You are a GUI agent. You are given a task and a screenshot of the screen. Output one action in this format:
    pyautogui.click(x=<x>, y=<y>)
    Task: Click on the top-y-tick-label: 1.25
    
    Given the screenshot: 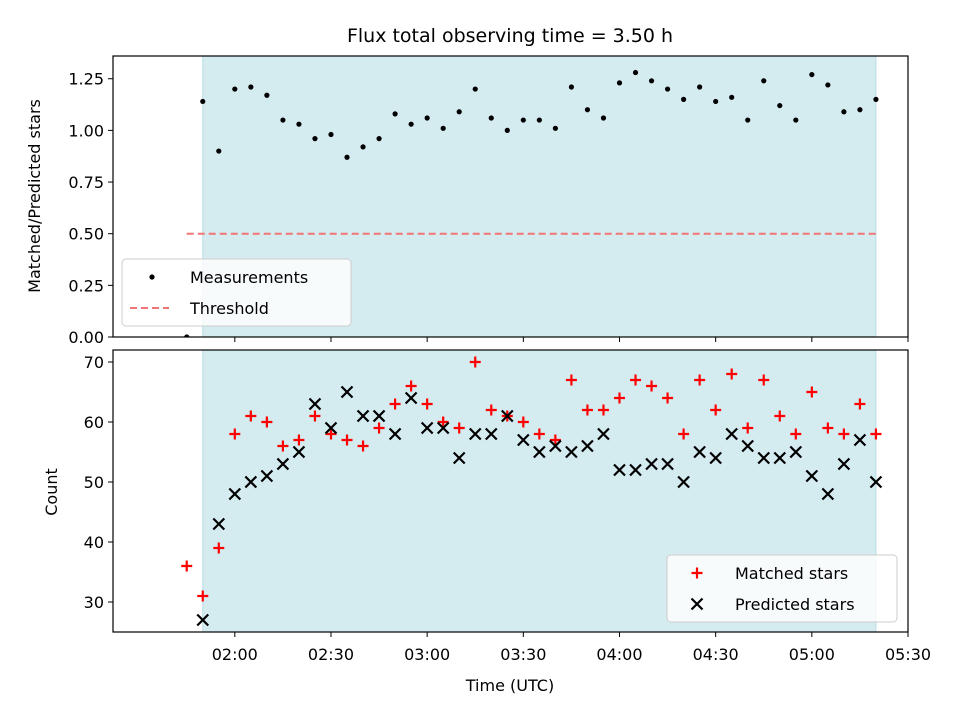 What is the action you would take?
    pyautogui.click(x=86, y=79)
    